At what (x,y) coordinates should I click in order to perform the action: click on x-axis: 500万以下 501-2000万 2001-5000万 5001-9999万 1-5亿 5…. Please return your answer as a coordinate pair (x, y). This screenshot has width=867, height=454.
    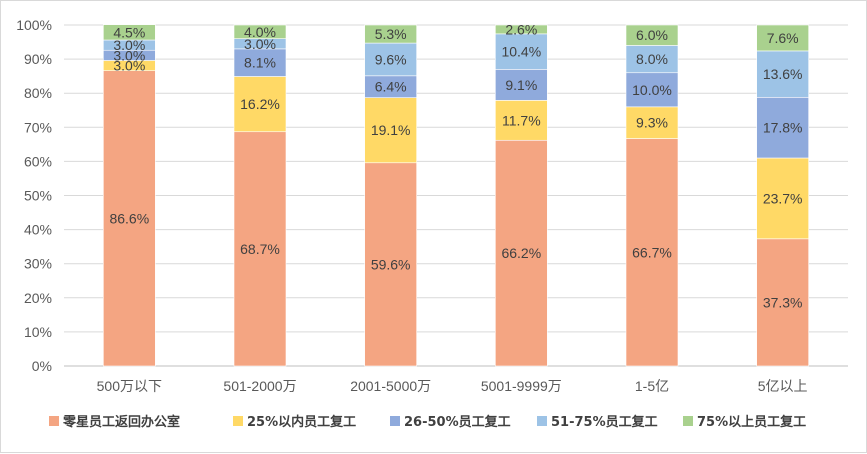
    Looking at the image, I should click on (452, 386).